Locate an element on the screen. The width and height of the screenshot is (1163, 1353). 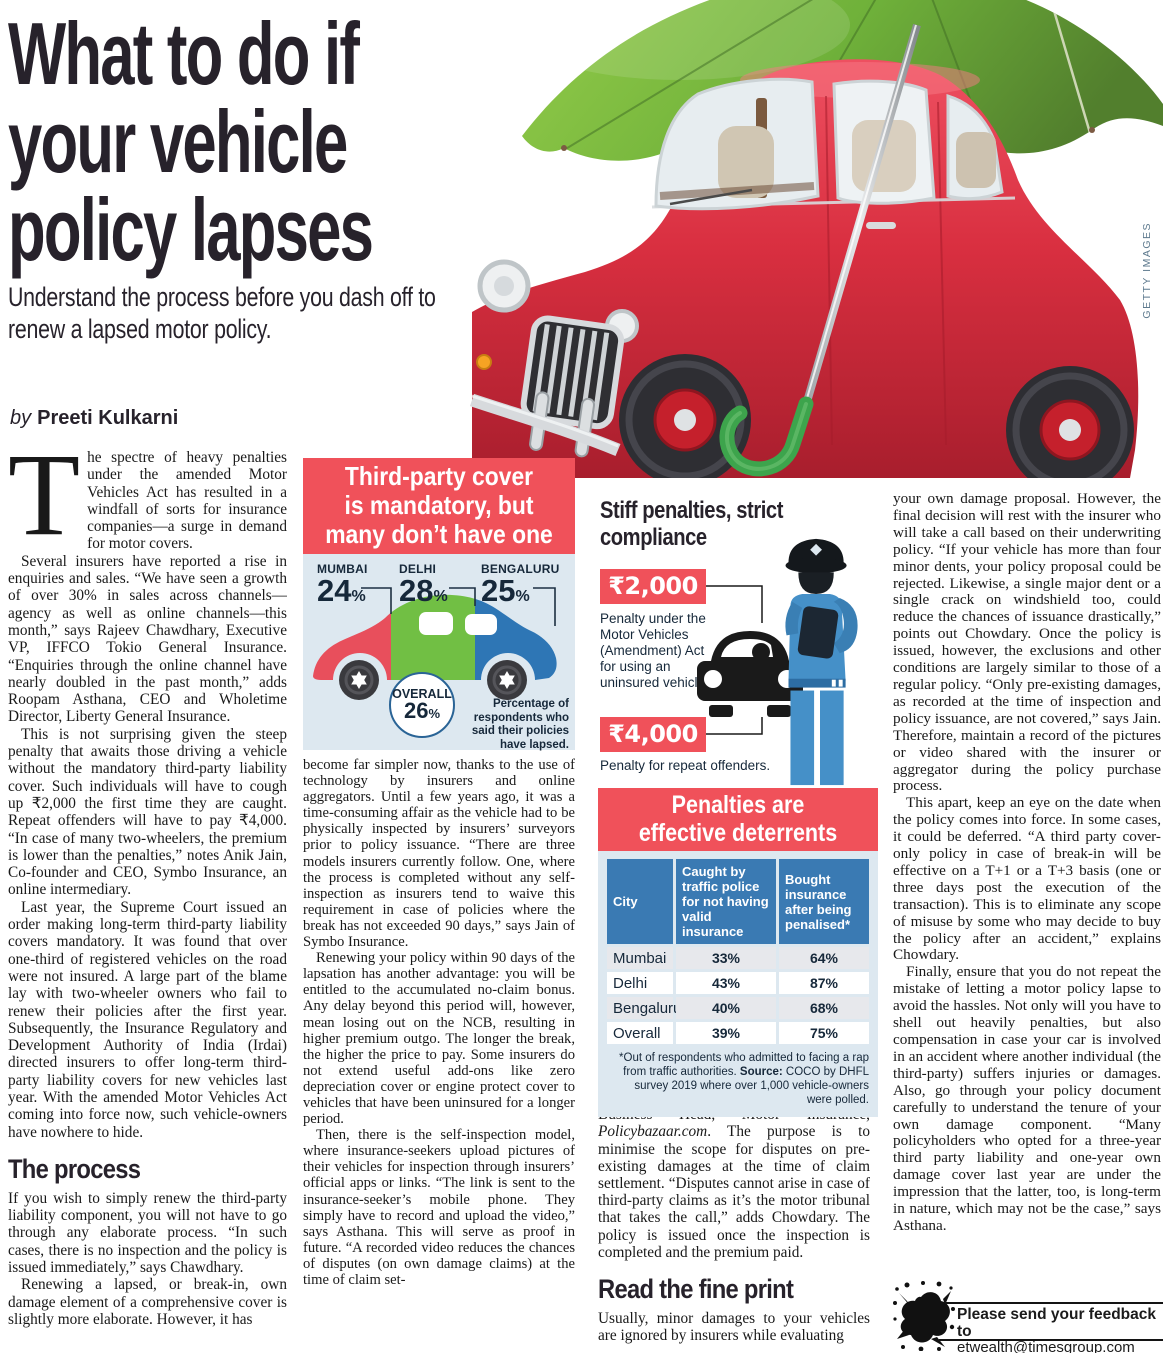
penalty-table-title: Penalties are effective deterrents is located at coordinates (738, 819).